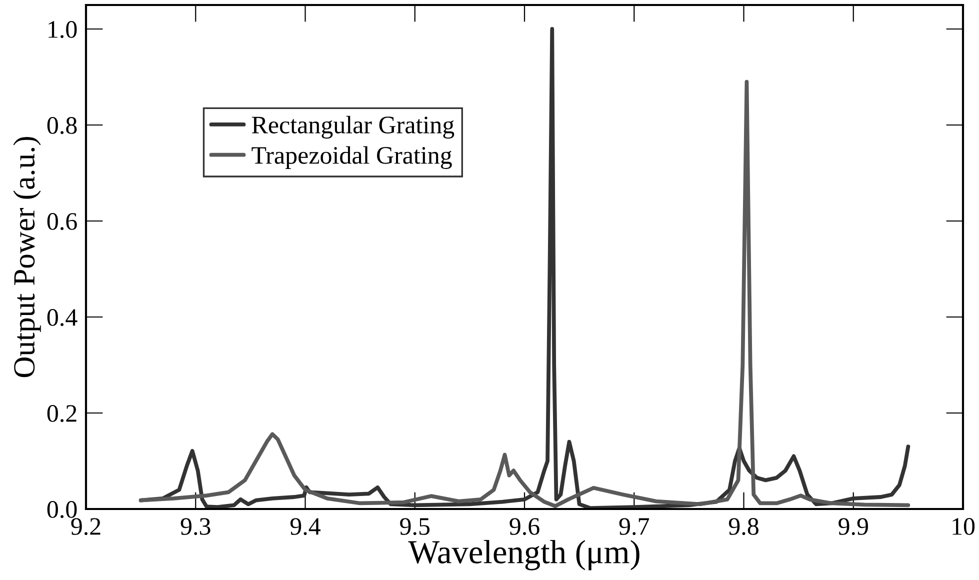 Image resolution: width=979 pixels, height=580 pixels. I want to click on x-tick-label: 9.8, so click(743, 527).